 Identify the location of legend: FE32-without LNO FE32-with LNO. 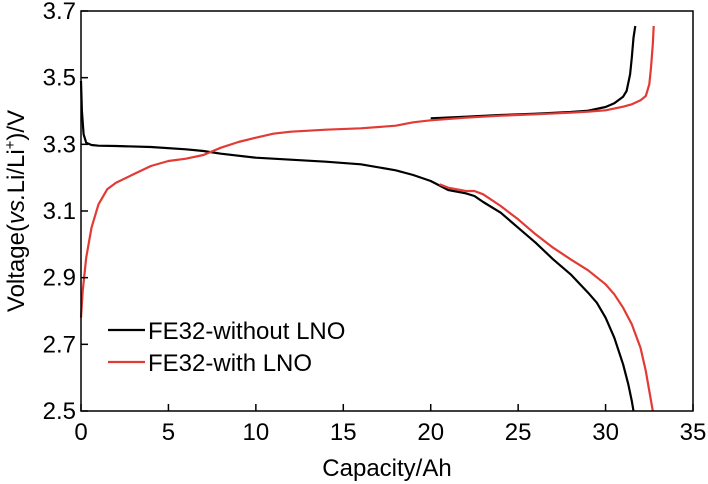
(226, 347).